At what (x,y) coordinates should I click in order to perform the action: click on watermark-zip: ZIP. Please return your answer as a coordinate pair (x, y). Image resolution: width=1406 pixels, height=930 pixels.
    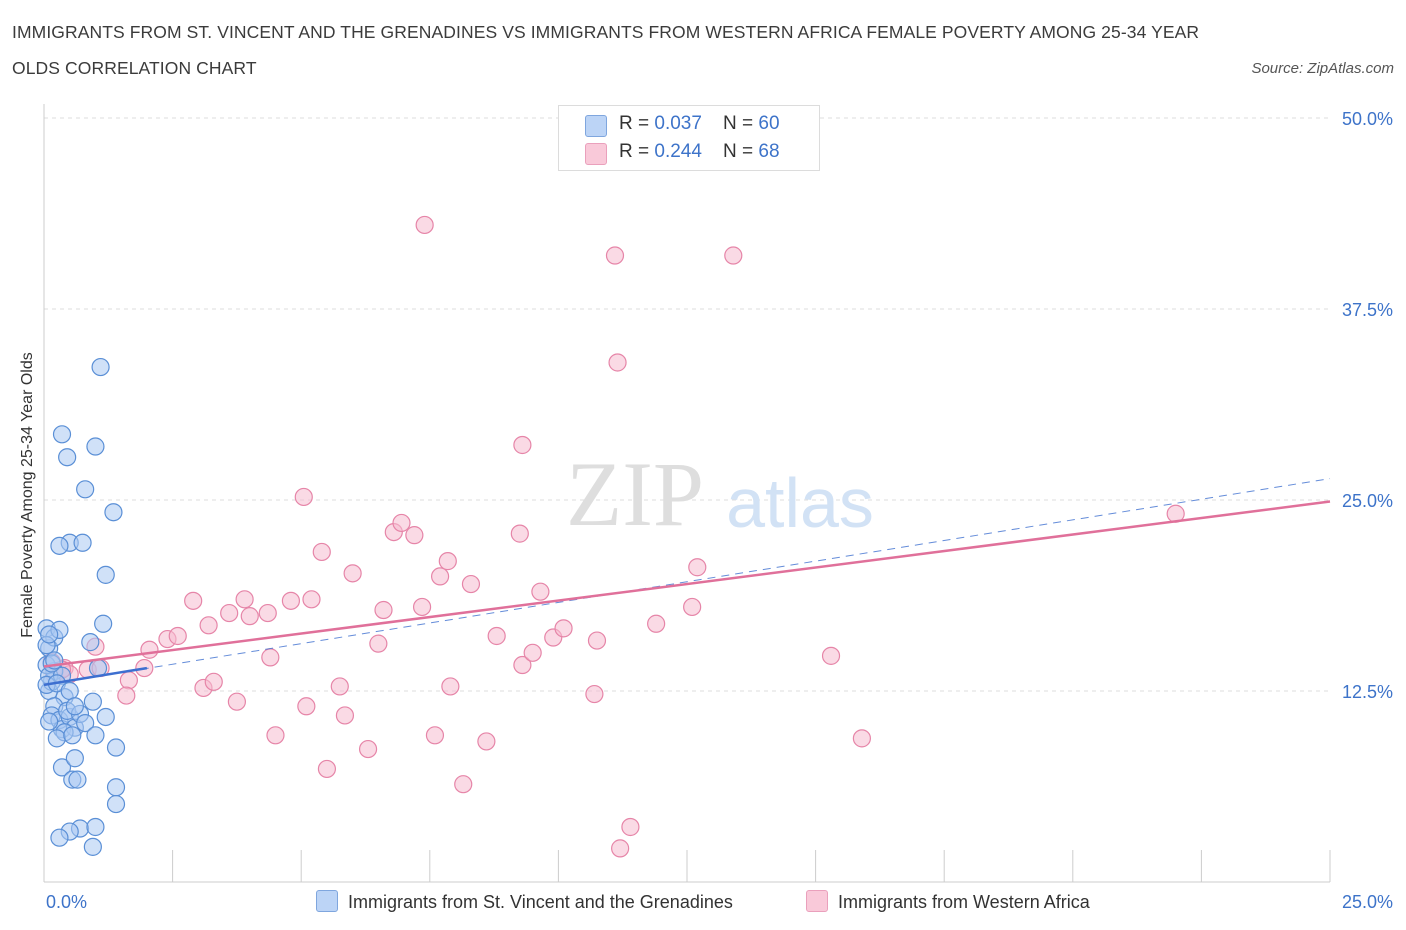
    Looking at the image, I should click on (635, 494).